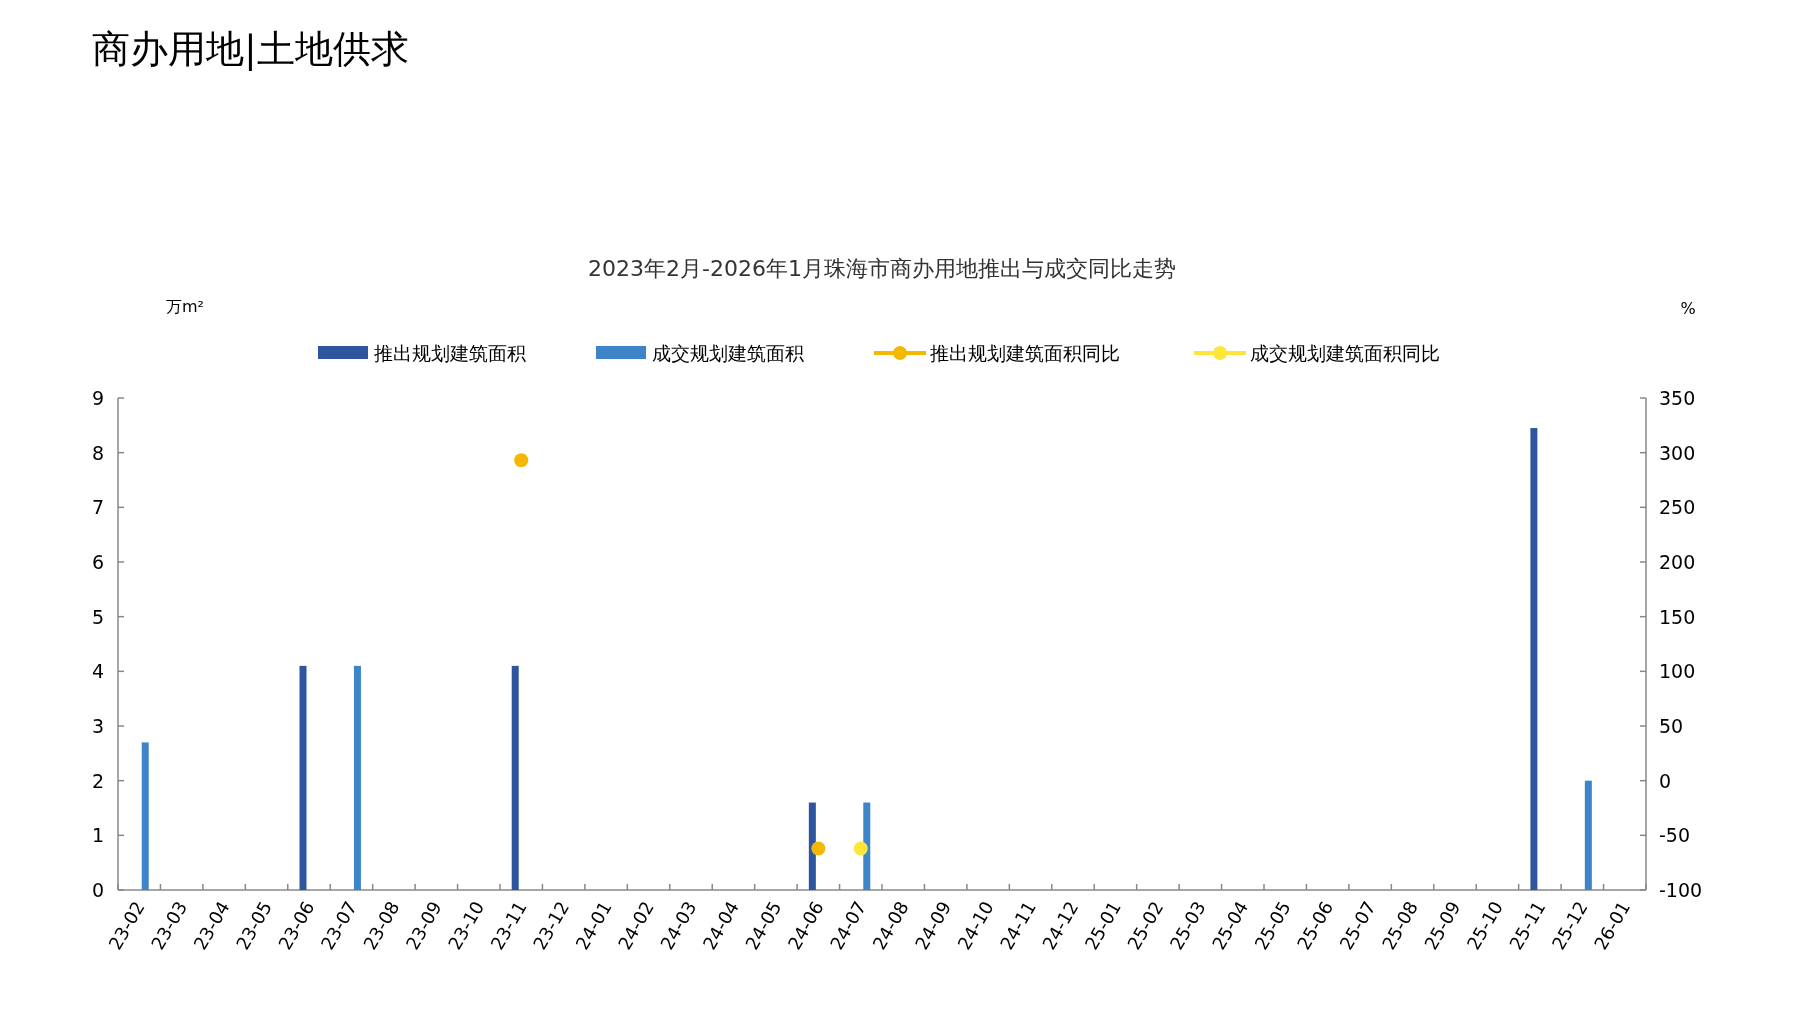  Describe the element at coordinates (1677, 398) in the screenshot. I see `y2-tick-label: 350` at that location.